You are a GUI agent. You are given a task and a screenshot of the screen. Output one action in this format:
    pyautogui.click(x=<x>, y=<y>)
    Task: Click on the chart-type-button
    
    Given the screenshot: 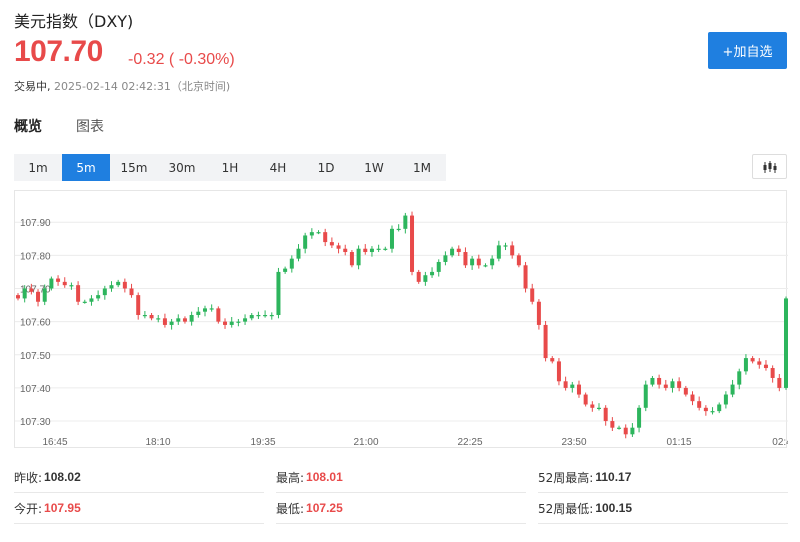 What is the action you would take?
    pyautogui.click(x=769, y=166)
    